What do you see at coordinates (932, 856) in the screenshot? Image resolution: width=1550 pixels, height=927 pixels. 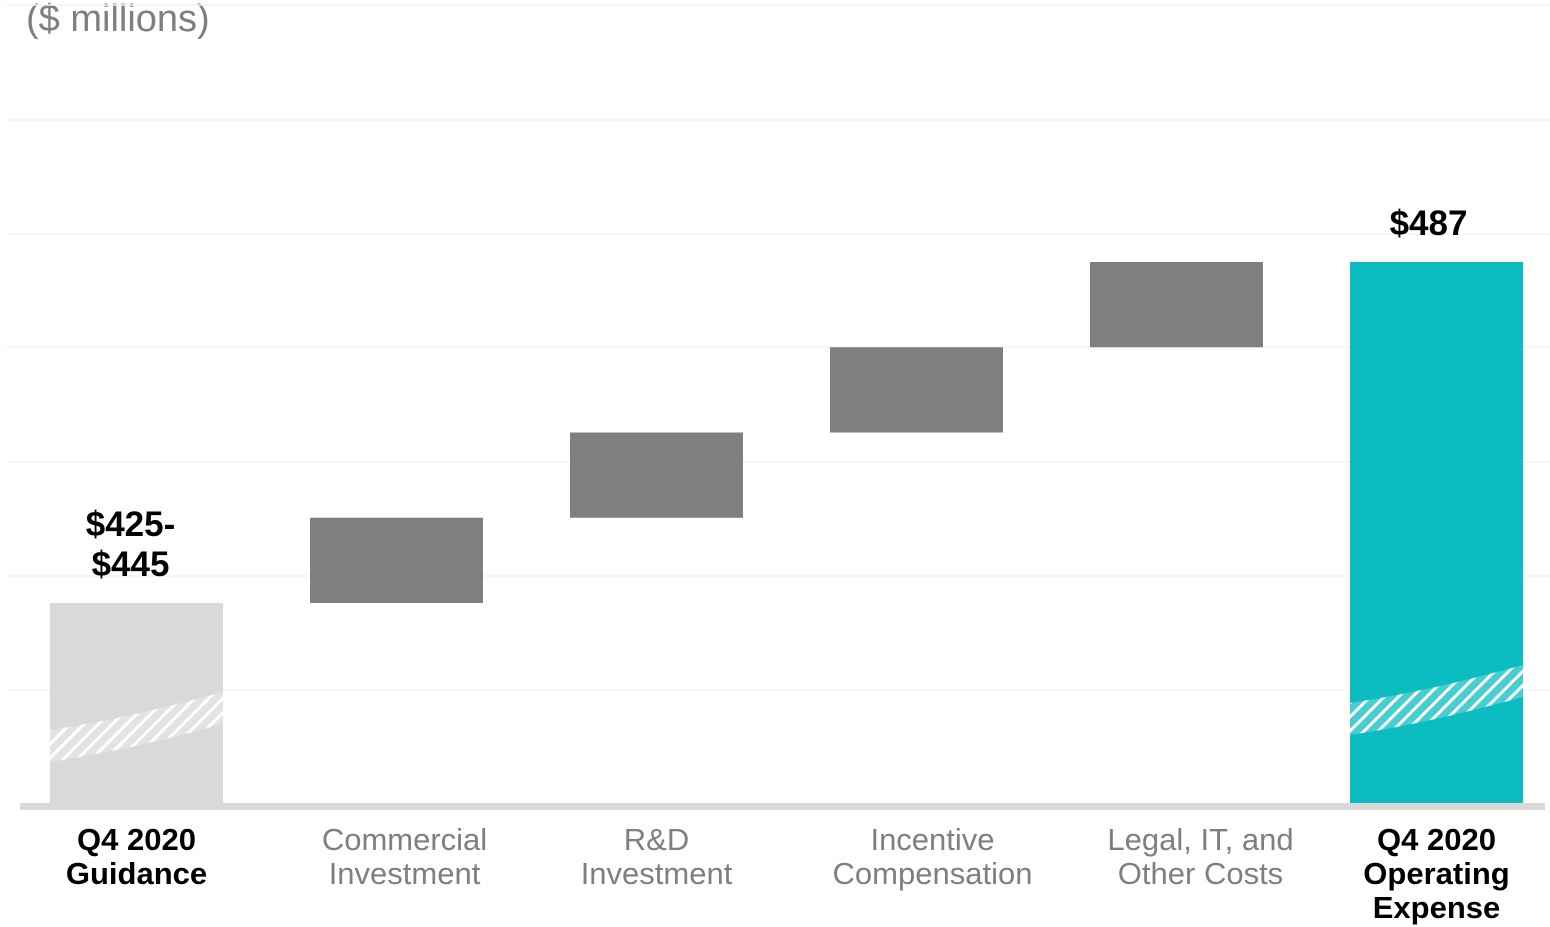 I see `category-label-3: Incentive Compensation` at bounding box center [932, 856].